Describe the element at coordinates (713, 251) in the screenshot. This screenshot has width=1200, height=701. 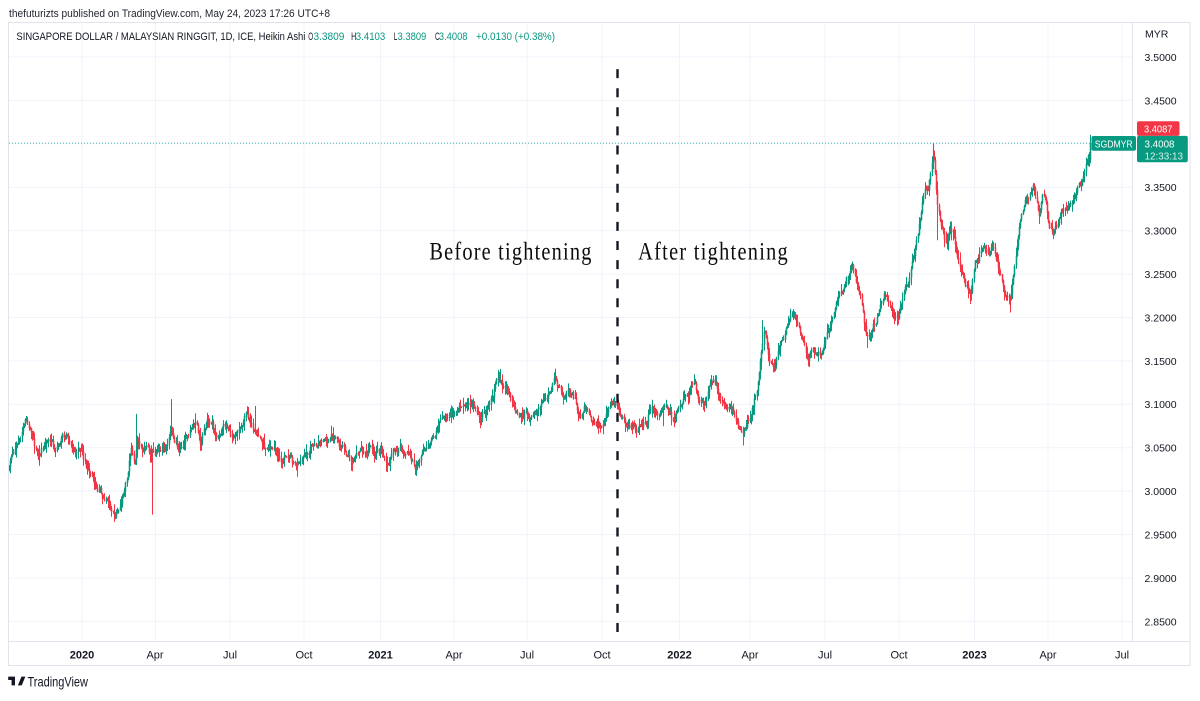
I see `svg-text: After tightening` at that location.